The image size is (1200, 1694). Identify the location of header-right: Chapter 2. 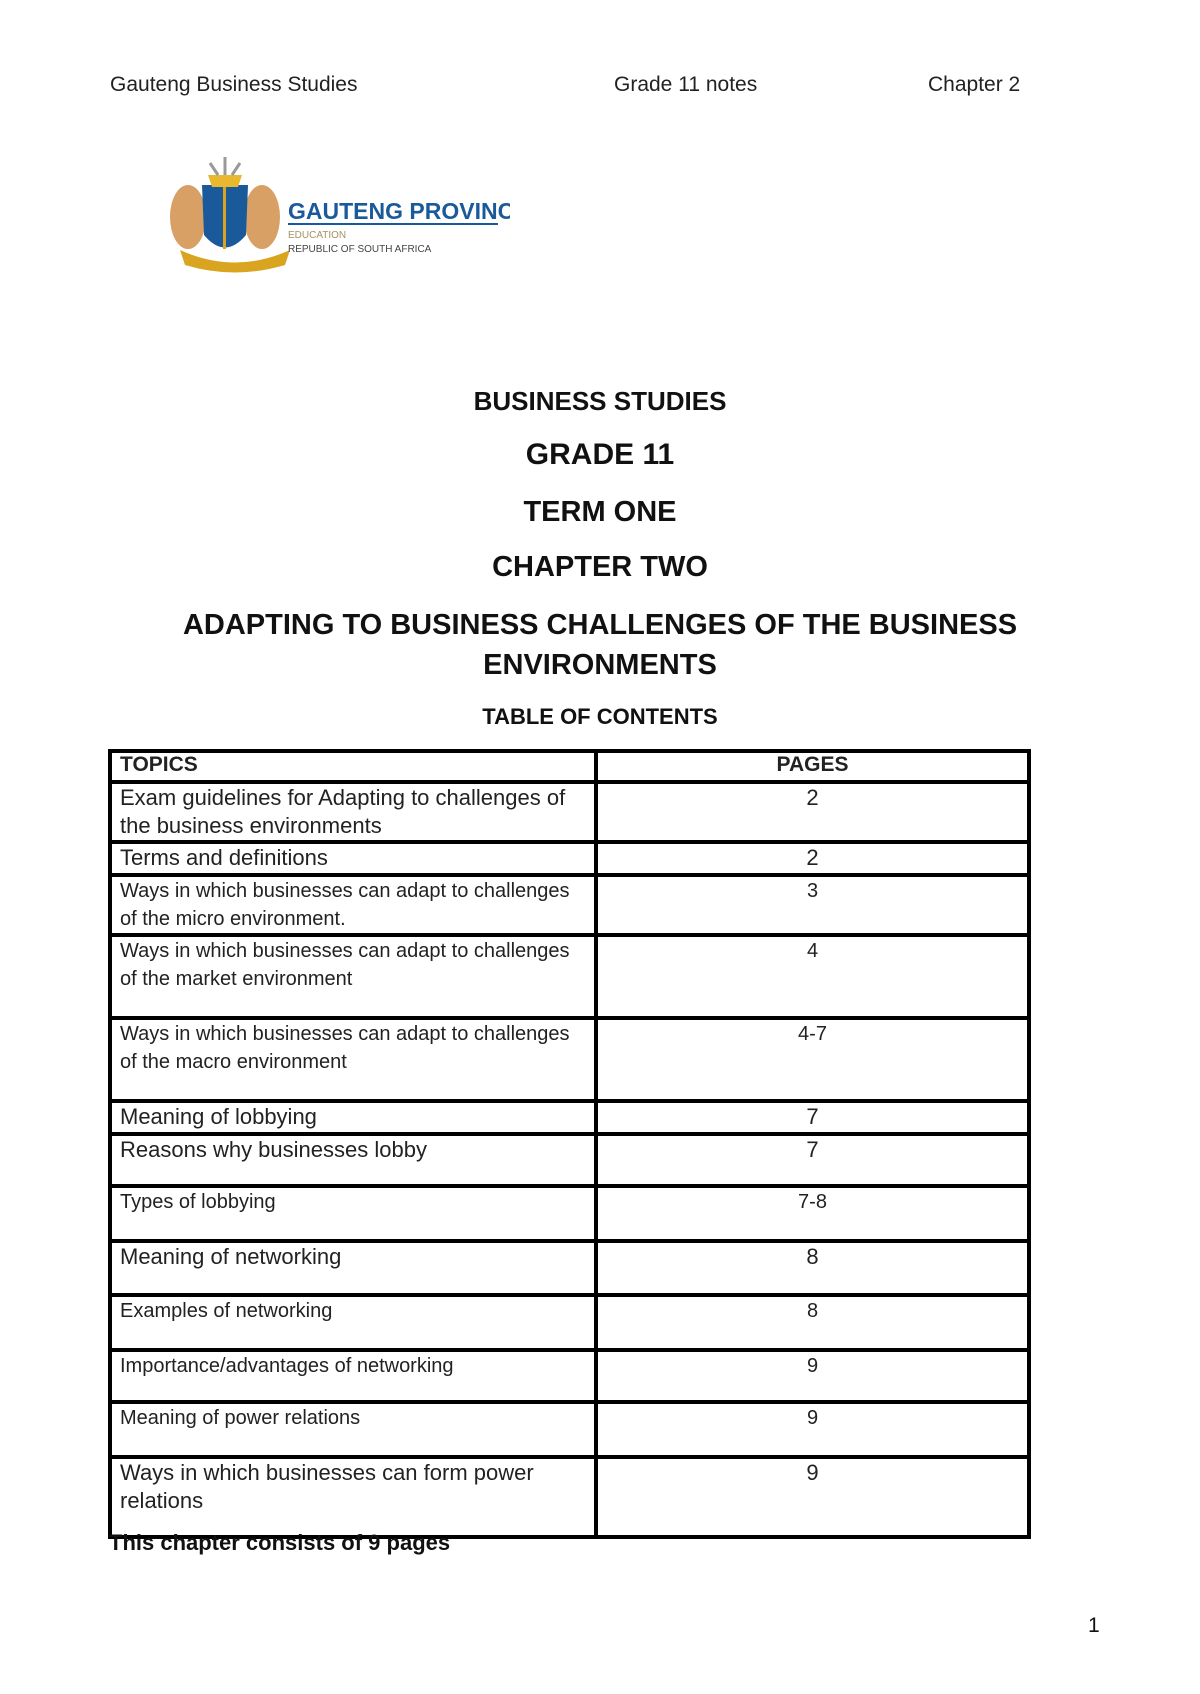
(974, 84).